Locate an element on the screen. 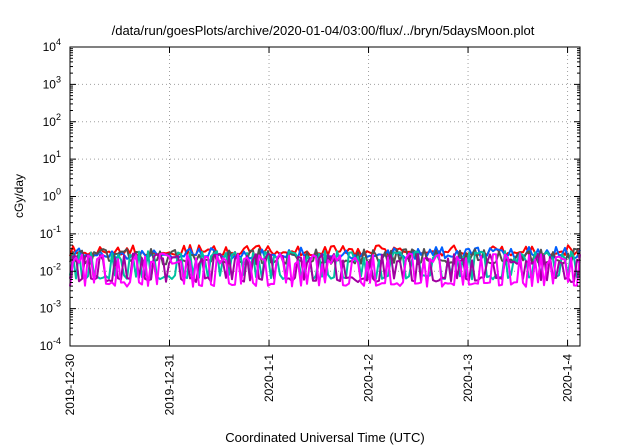  x-tick-label: 2019-12-30 is located at coordinates (70, 385).